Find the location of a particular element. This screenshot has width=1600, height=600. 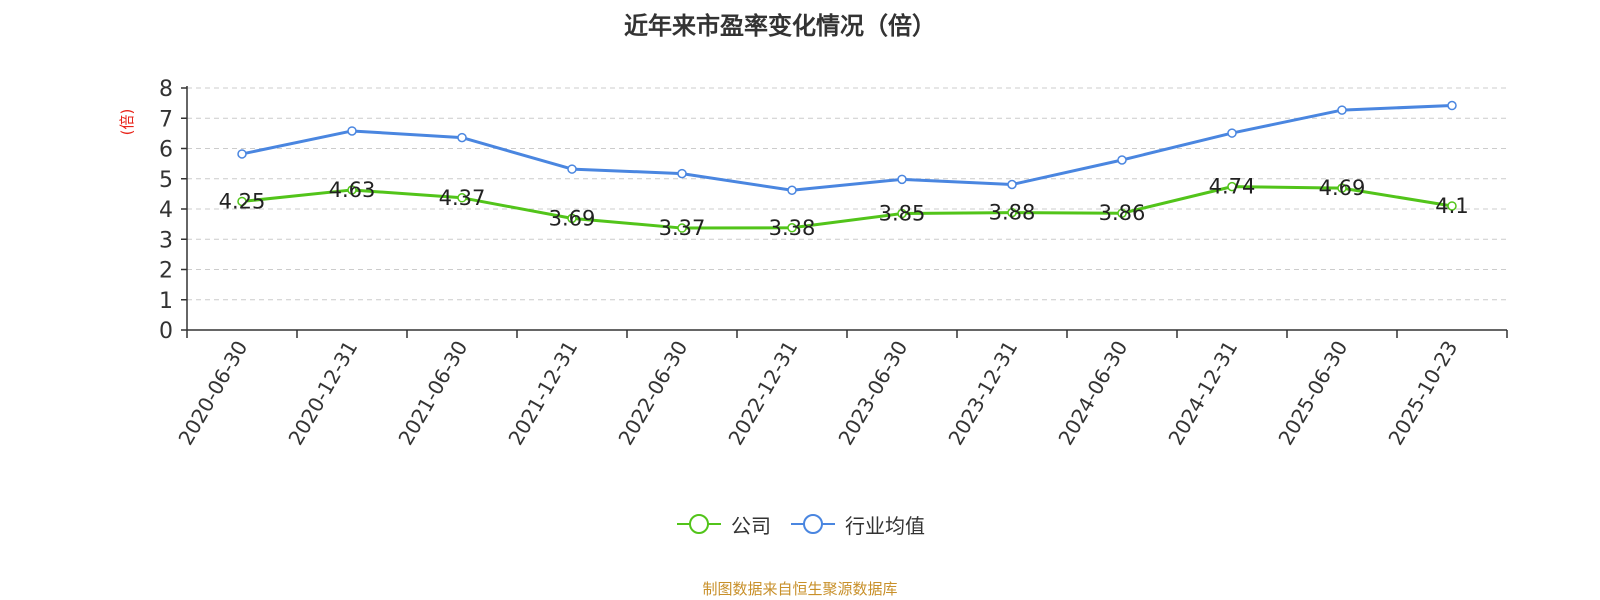

x-tick-label: 2025-10-23 is located at coordinates (1422, 393).